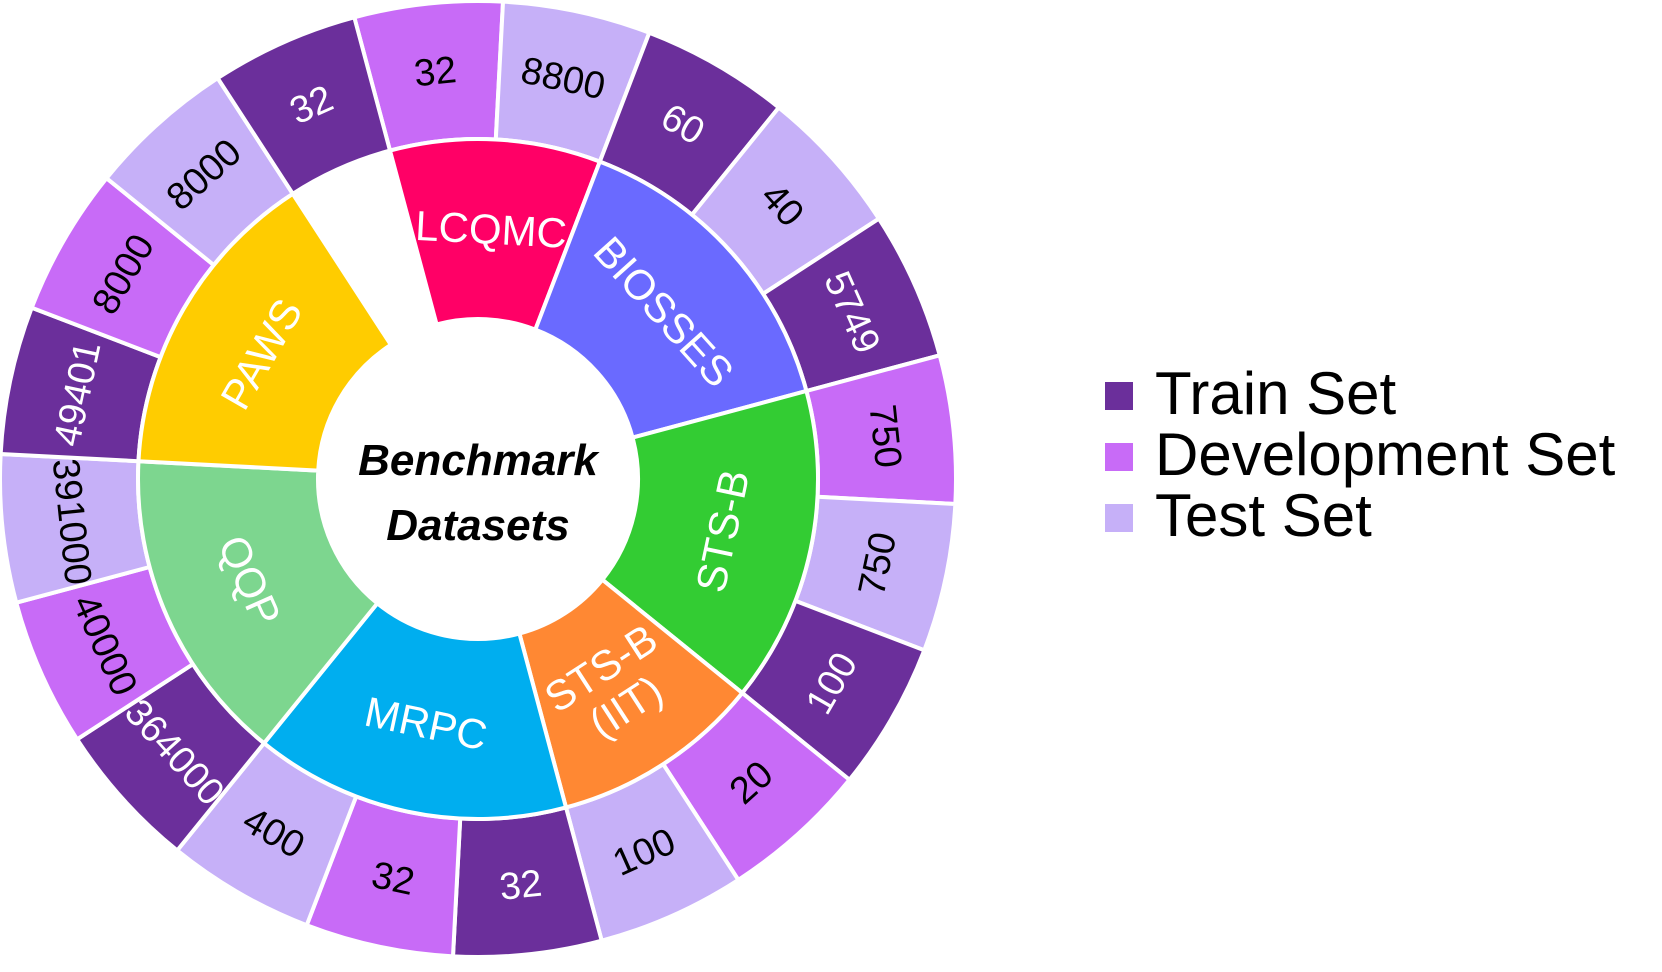  Describe the element at coordinates (1276, 393) in the screenshot. I see `legend-label-train: Train Set` at that location.